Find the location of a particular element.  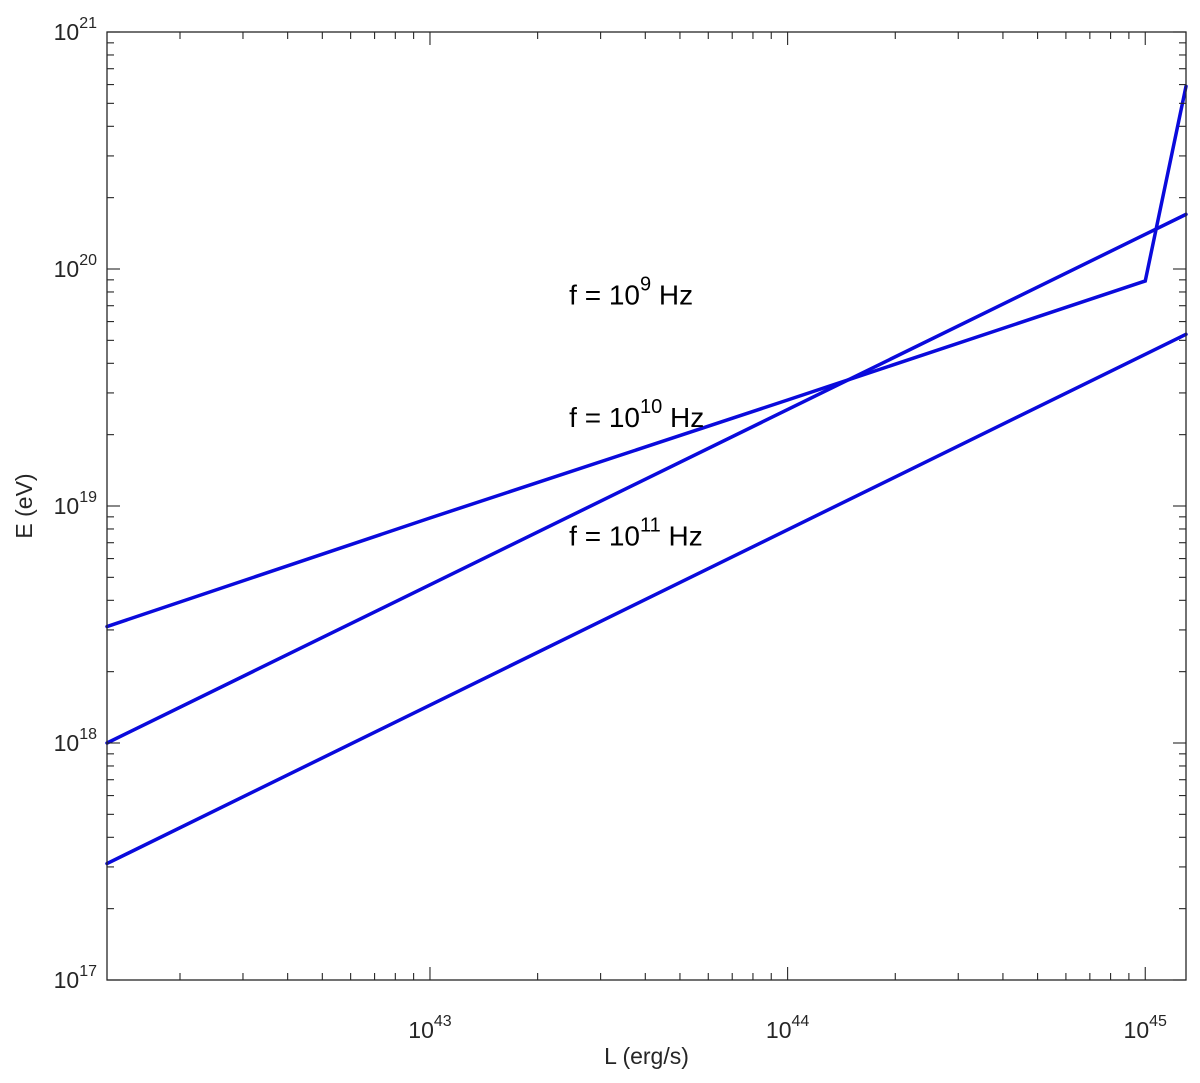

series-annotation-2: f = 1010 Hz is located at coordinates (636, 414).